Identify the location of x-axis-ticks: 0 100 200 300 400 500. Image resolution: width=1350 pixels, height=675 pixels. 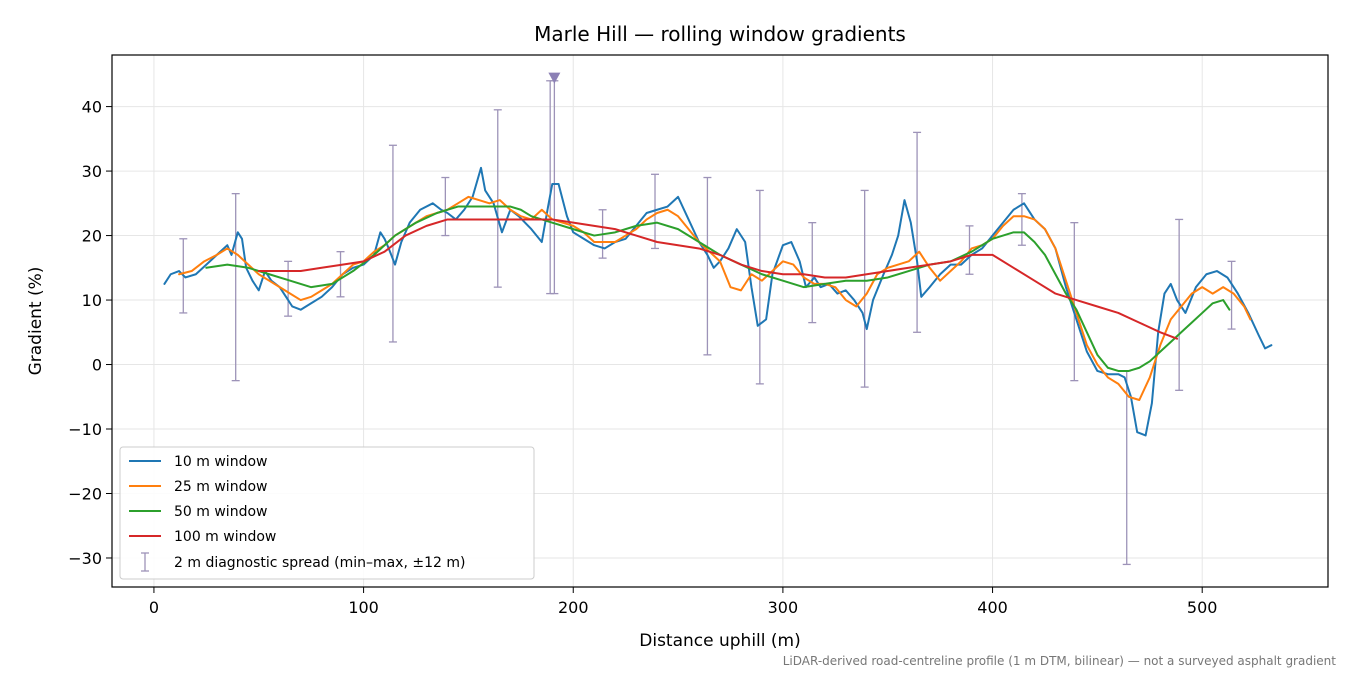
(683, 602).